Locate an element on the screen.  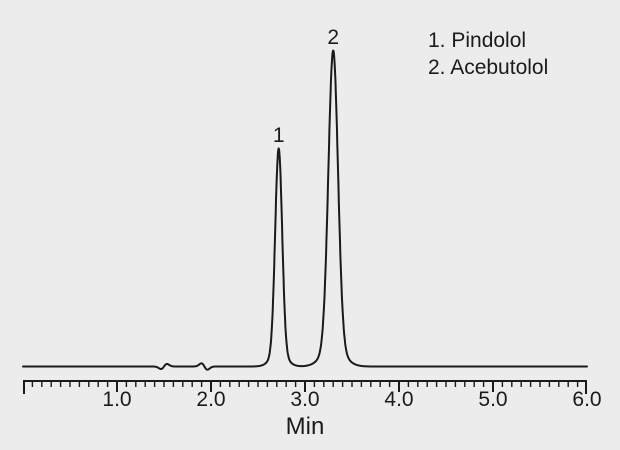
x-tick-label-2.0: 2.0 is located at coordinates (211, 399).